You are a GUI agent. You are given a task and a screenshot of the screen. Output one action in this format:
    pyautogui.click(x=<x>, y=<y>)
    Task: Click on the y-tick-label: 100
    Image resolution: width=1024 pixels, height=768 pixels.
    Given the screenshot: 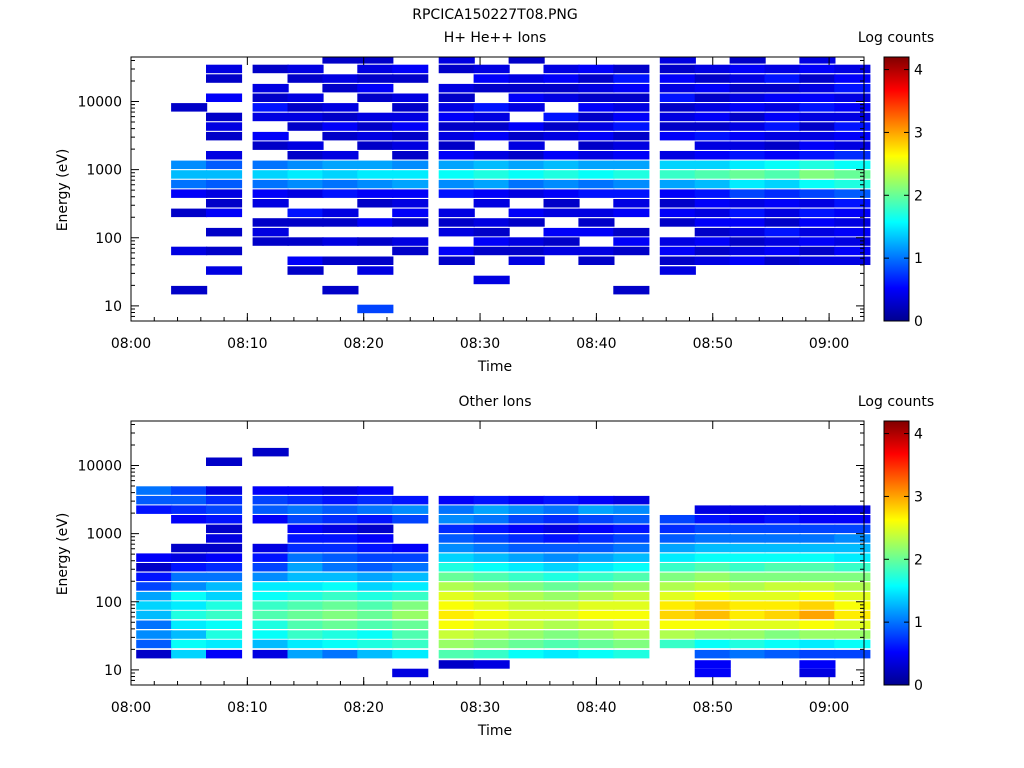 What is the action you would take?
    pyautogui.click(x=108, y=603)
    